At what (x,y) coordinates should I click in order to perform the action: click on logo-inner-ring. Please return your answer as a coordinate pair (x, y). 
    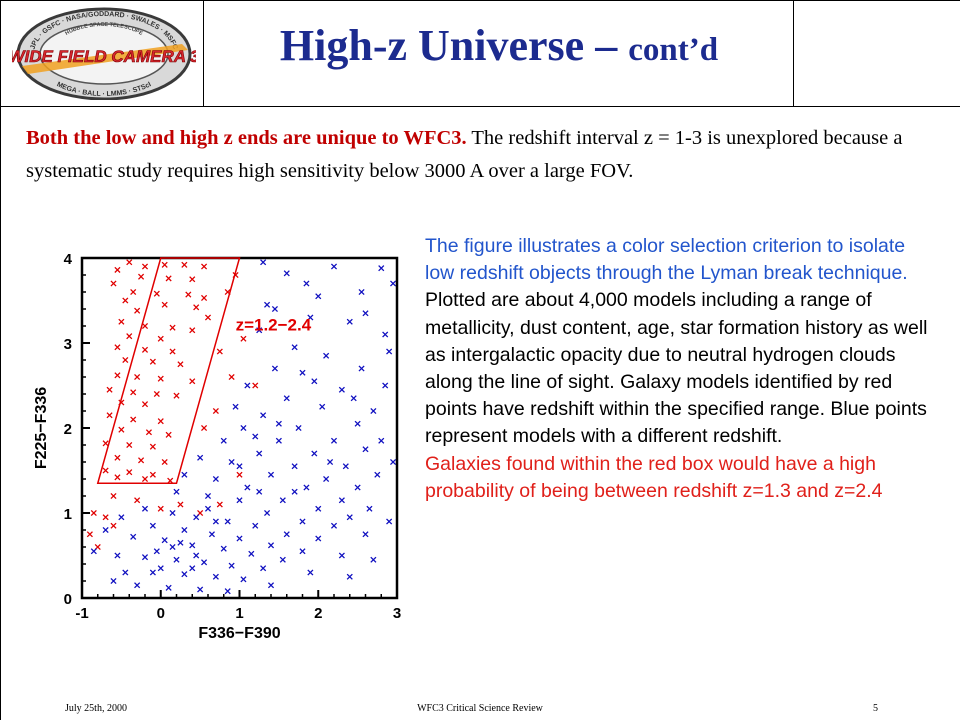
    Looking at the image, I should click on (104, 54).